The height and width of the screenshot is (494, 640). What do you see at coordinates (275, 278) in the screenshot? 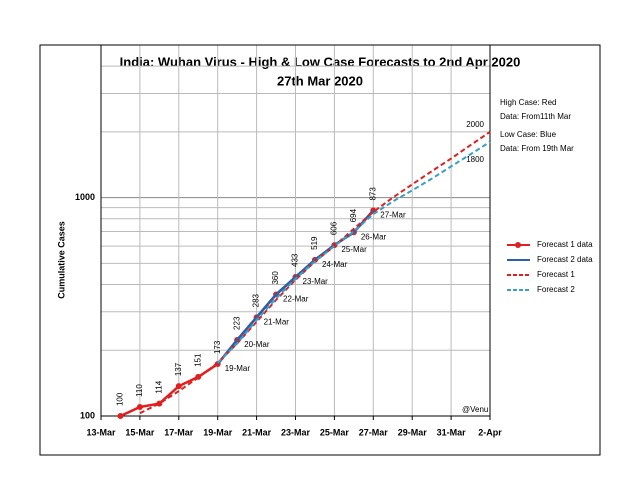
I see `data-label: 360` at bounding box center [275, 278].